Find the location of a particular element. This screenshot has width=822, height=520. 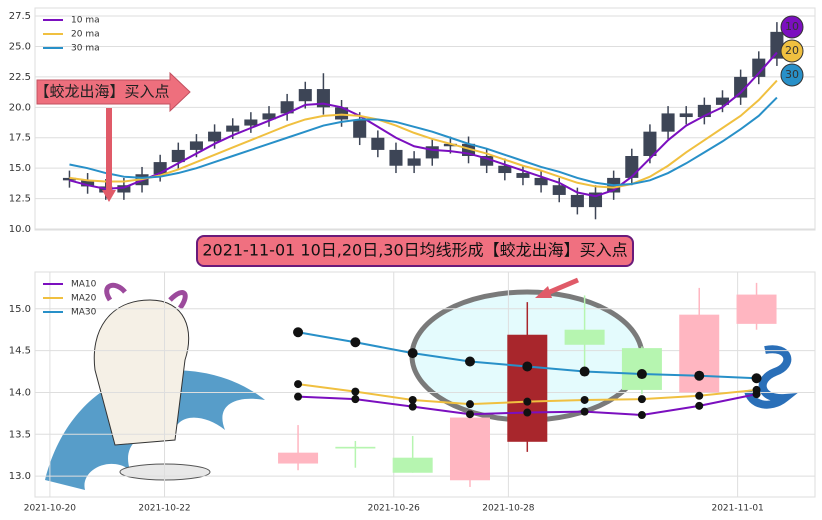

y-tick-label: 22.5 is located at coordinates (20, 77).